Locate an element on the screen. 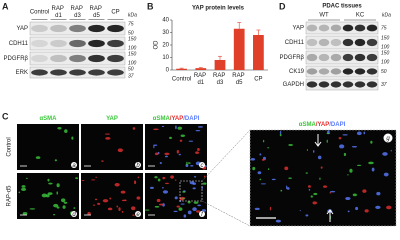 This screenshot has height=240, width=400. row-label: GAPDH is located at coordinates (293, 85).